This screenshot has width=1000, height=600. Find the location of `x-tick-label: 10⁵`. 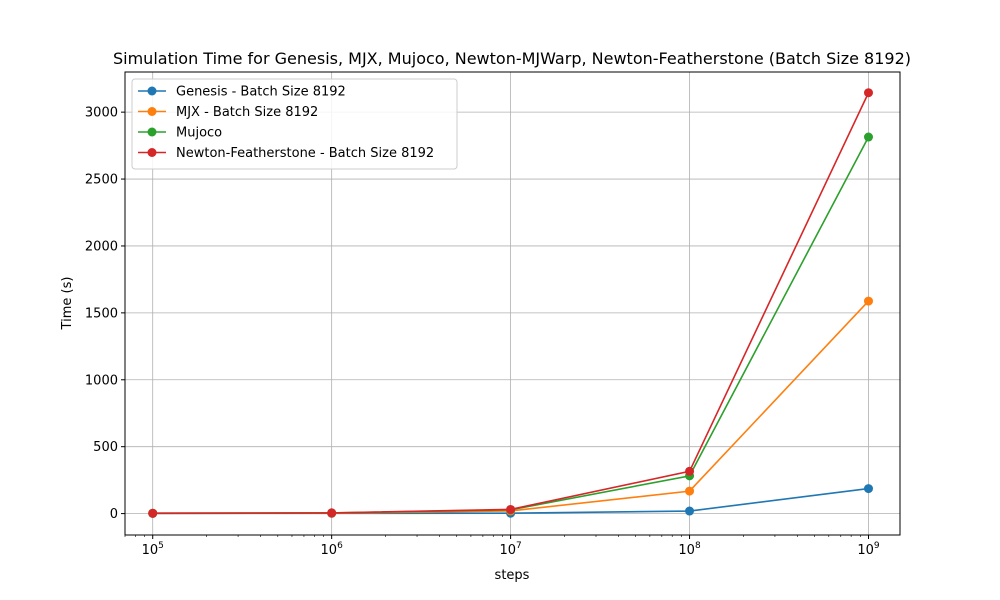

x-tick-label: 10⁵ is located at coordinates (153, 549).